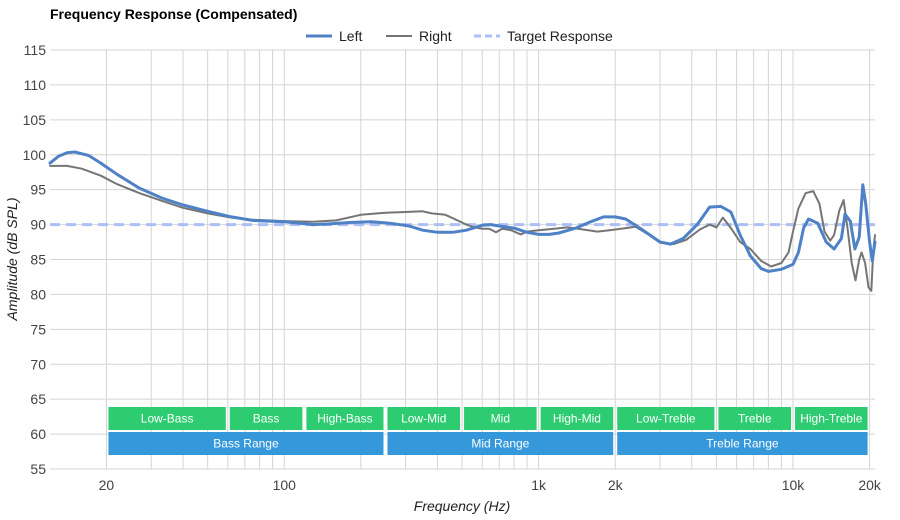  What do you see at coordinates (38, 469) in the screenshot?
I see `y-tick-label: 55` at bounding box center [38, 469].